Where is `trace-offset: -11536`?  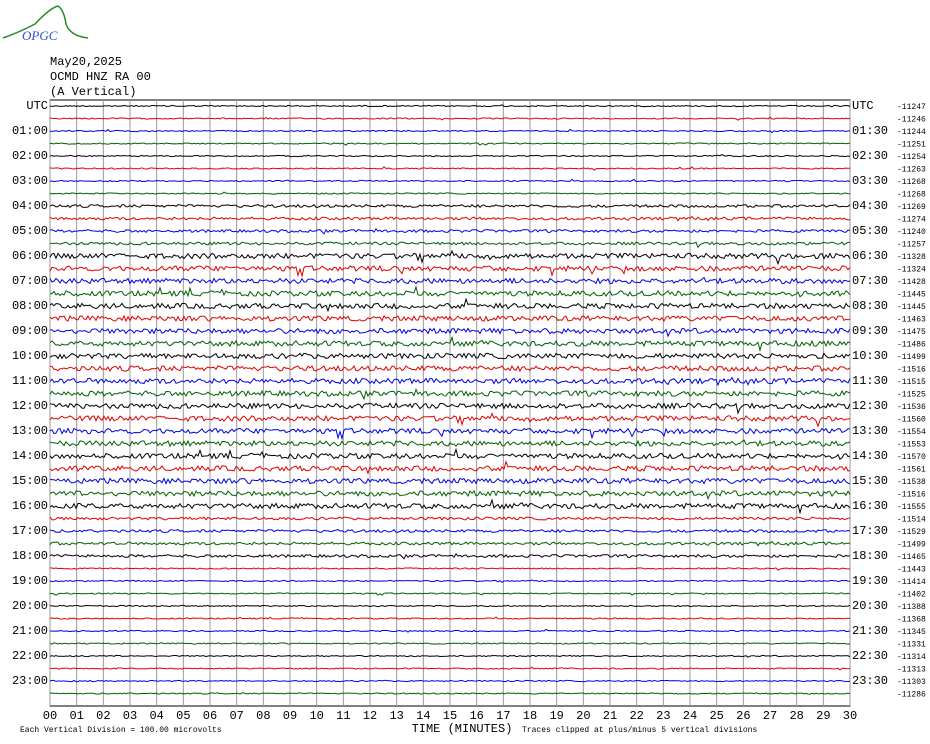
trace-offset: -11536 is located at coordinates (911, 407).